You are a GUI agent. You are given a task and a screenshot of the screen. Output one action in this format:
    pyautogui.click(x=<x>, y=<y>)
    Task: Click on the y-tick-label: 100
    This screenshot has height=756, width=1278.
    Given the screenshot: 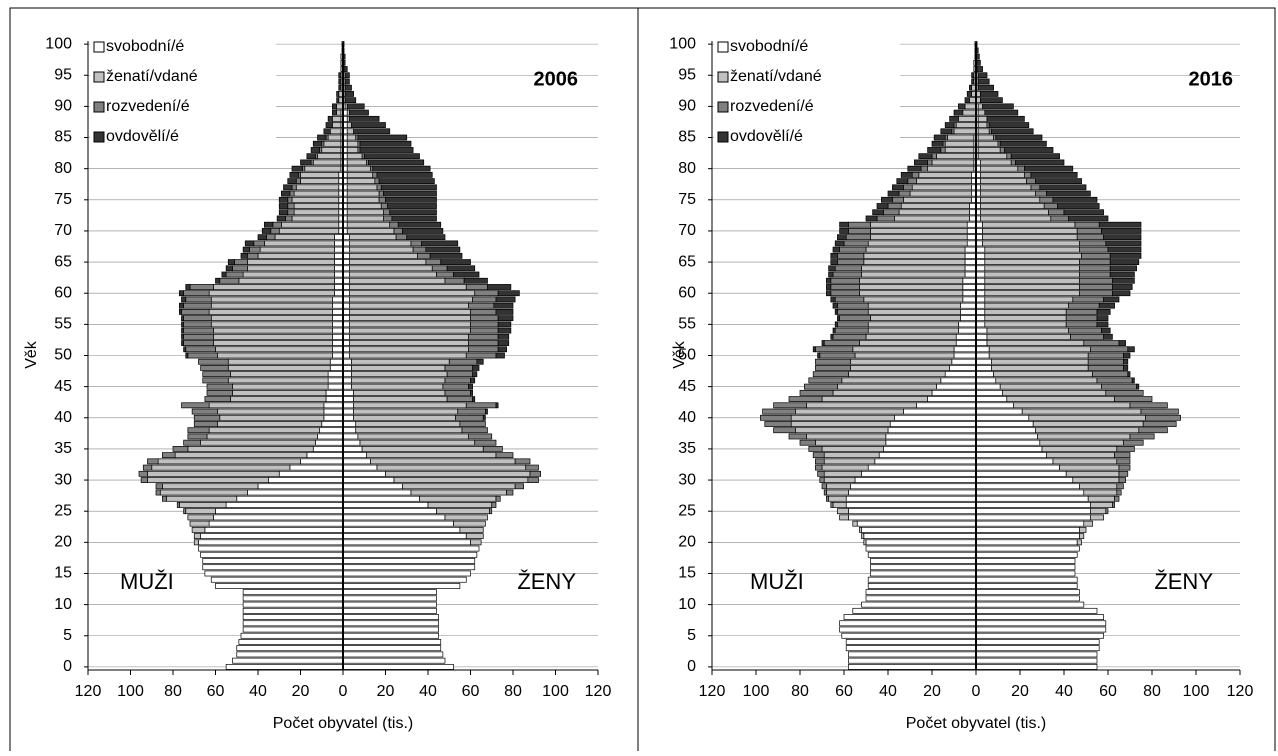 What is the action you would take?
    pyautogui.click(x=58, y=43)
    